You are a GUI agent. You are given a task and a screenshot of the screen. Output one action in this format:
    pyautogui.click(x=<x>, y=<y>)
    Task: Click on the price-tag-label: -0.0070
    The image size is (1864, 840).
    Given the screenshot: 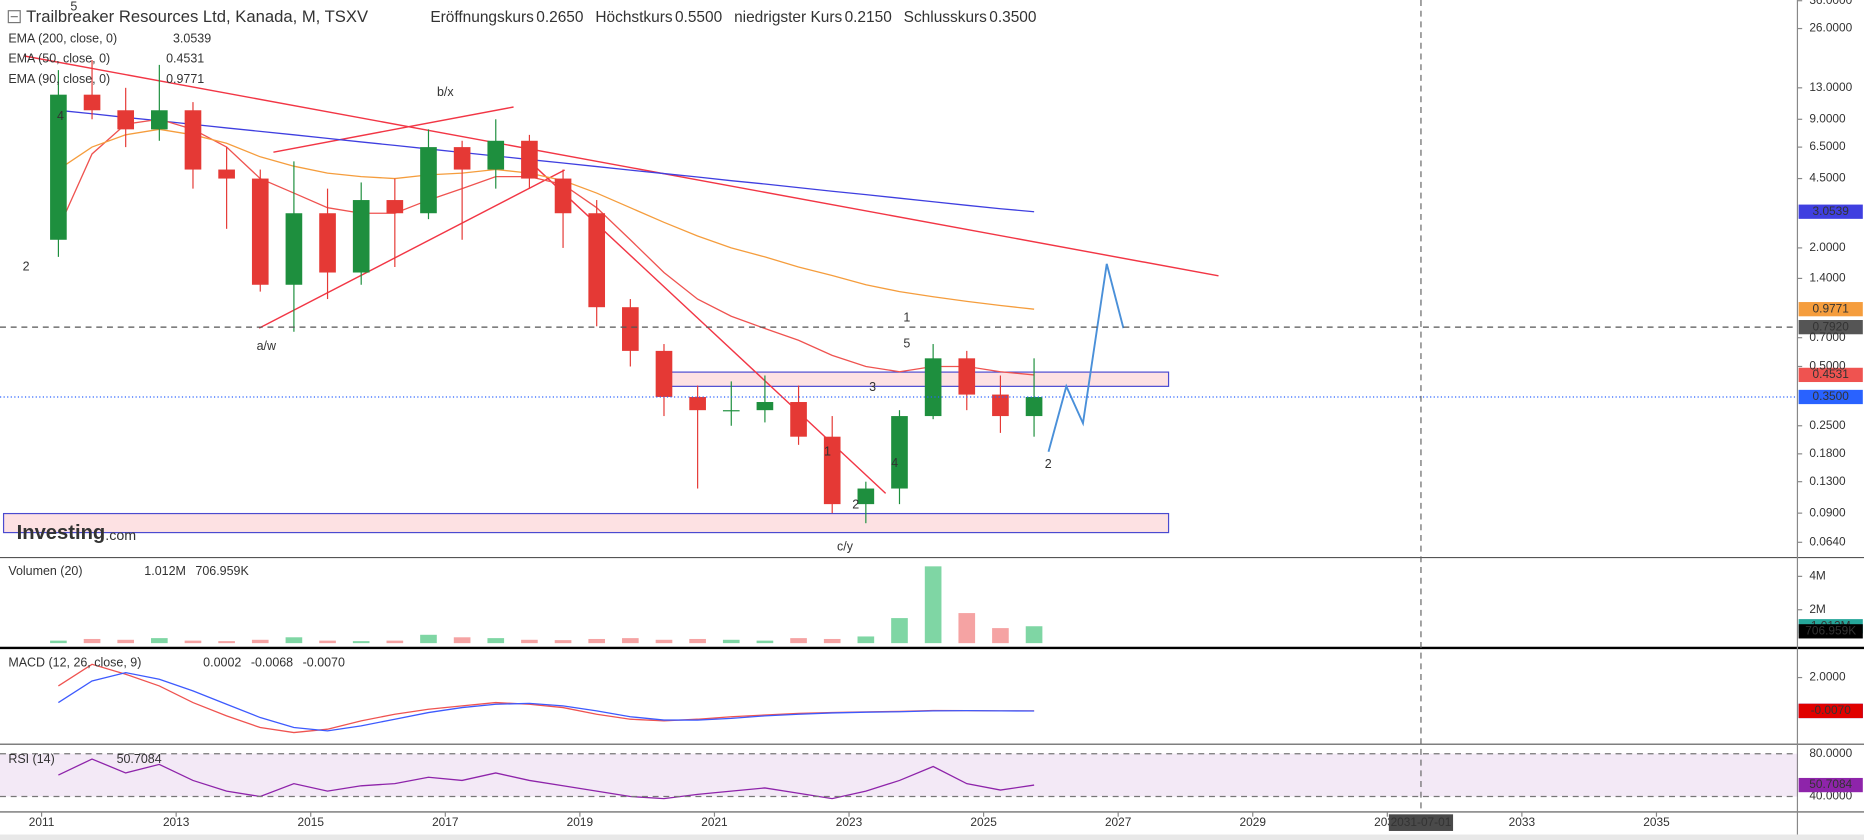 What is the action you would take?
    pyautogui.click(x=1831, y=710)
    